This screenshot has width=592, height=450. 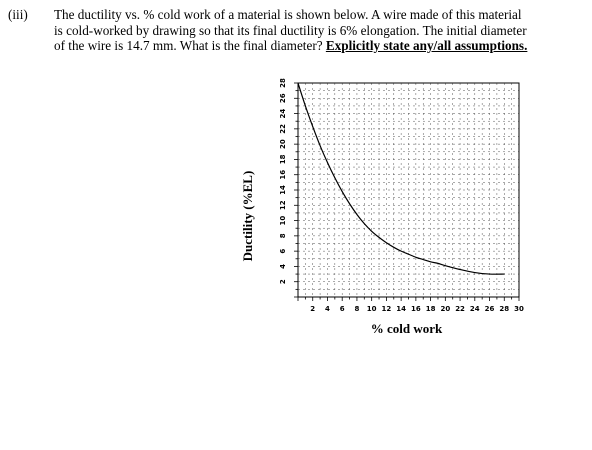 I want to click on y-tick-label: 24, so click(x=283, y=114).